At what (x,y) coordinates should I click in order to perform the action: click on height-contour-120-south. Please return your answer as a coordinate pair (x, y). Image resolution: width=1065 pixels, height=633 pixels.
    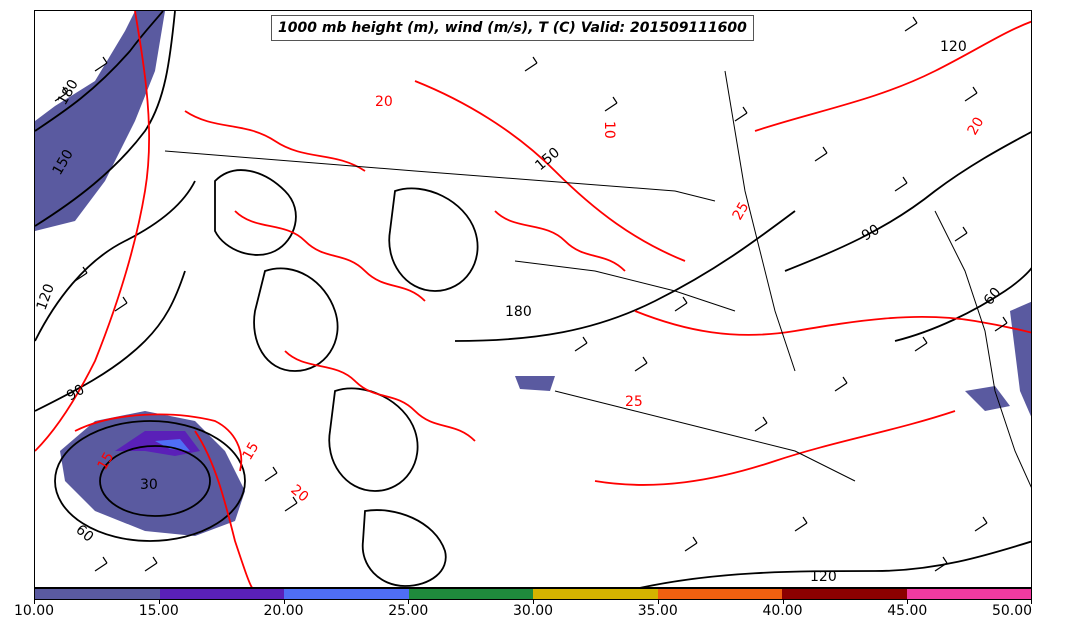
    Looking at the image, I should click on (835, 563).